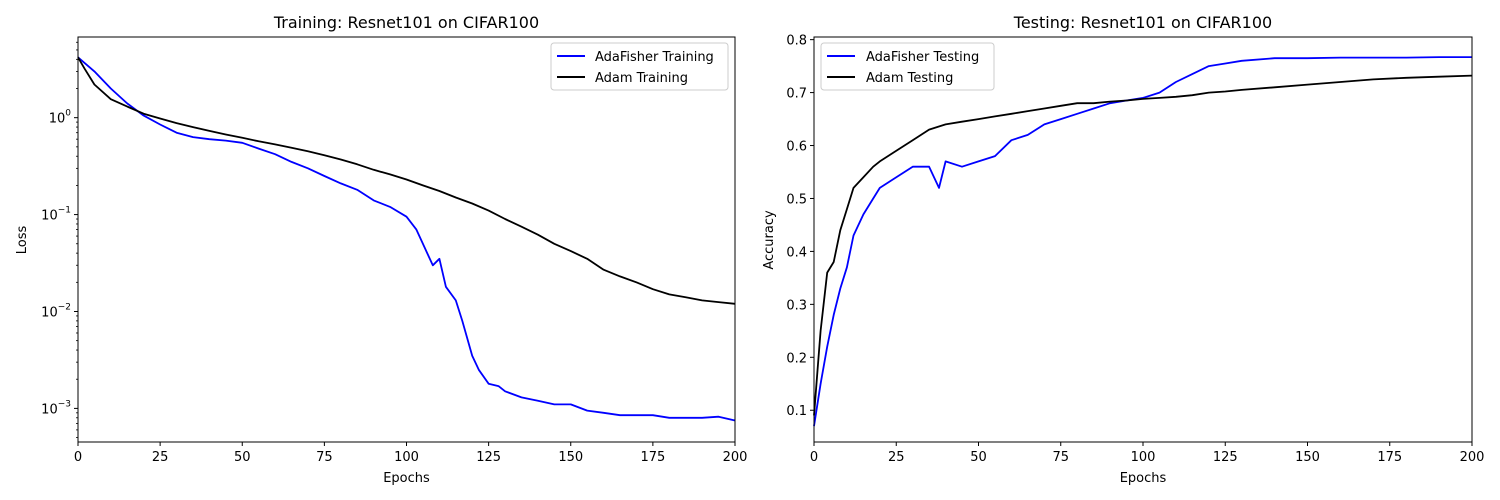 This screenshot has height=500, width=1500. What do you see at coordinates (1142, 22) in the screenshot?
I see `testing-chart-title: Testing: Resnet101 on CIFAR100` at bounding box center [1142, 22].